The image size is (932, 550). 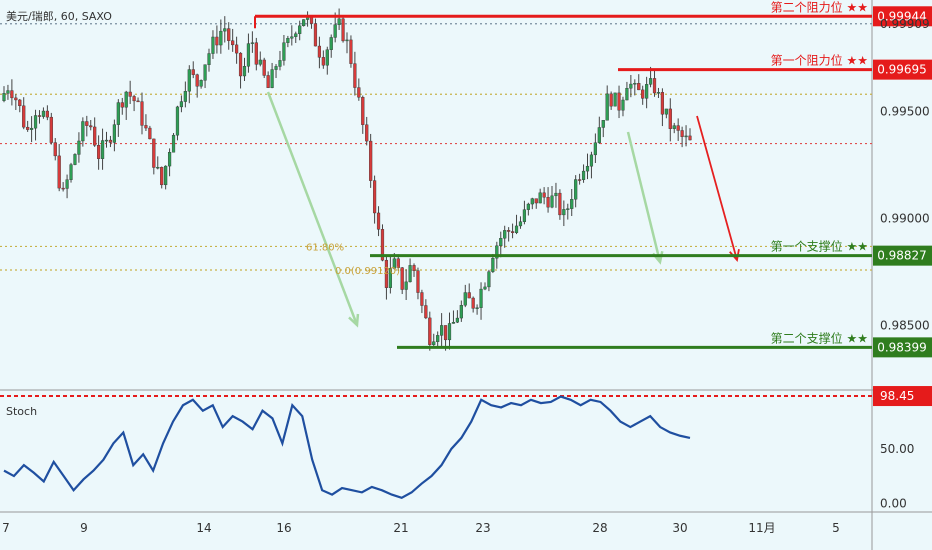 I want to click on time-axis: 7 9 14 16 21 23 28 30 11月 5, so click(x=421, y=528).